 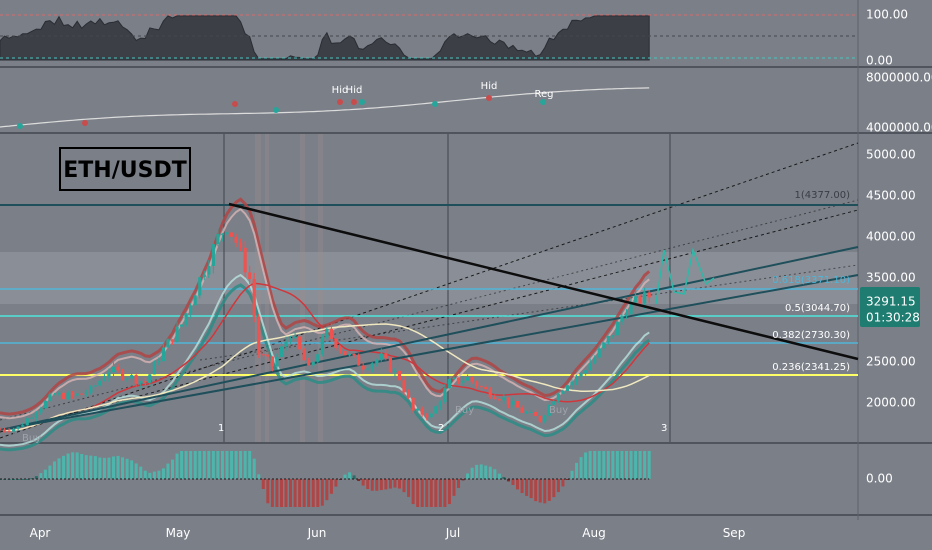 I want to click on obv-tick: 4000000.00, so click(x=899, y=128).